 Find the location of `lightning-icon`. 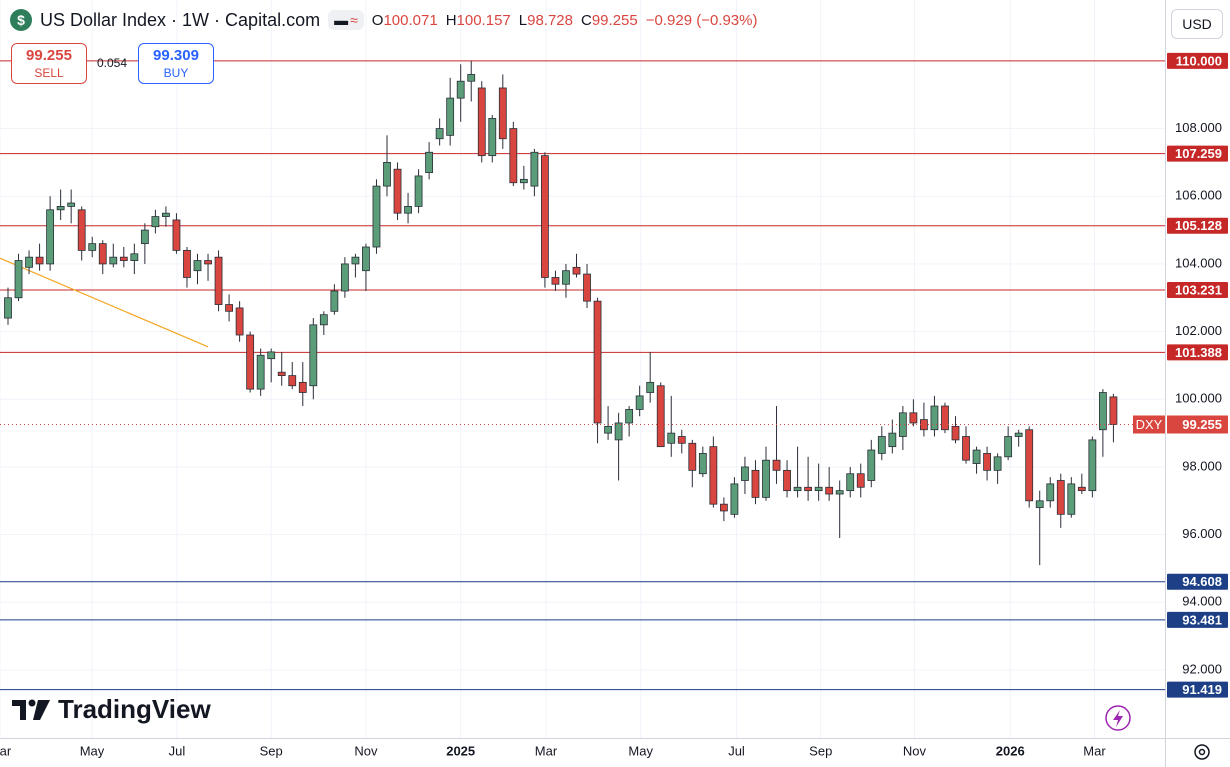

lightning-icon is located at coordinates (1118, 718).